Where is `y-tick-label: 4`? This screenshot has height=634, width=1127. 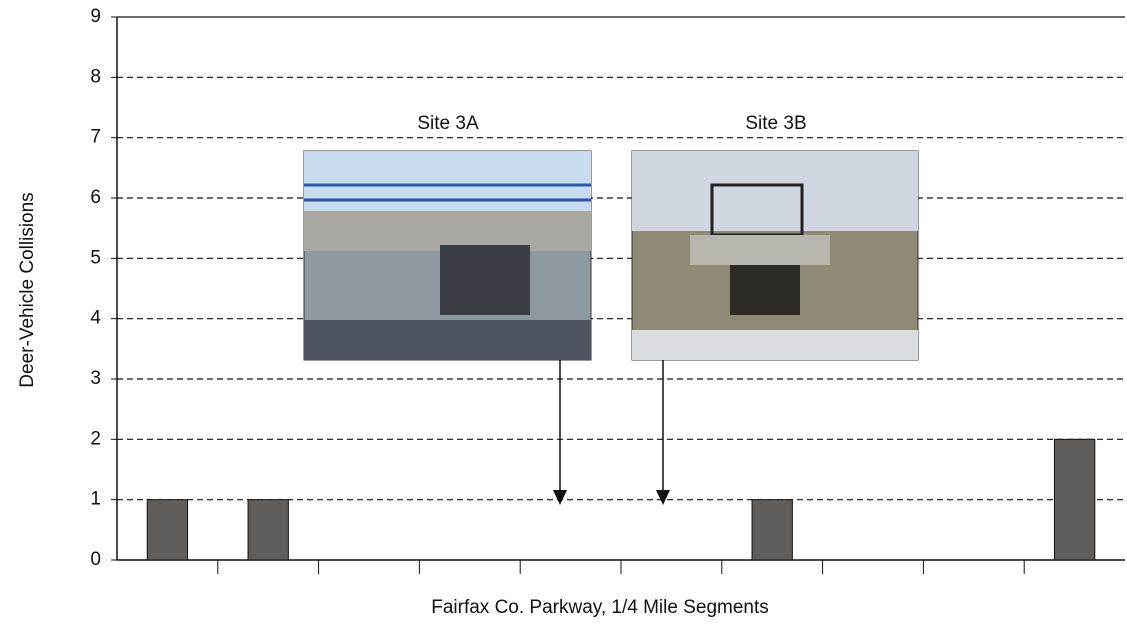
y-tick-label: 4 is located at coordinates (95, 318).